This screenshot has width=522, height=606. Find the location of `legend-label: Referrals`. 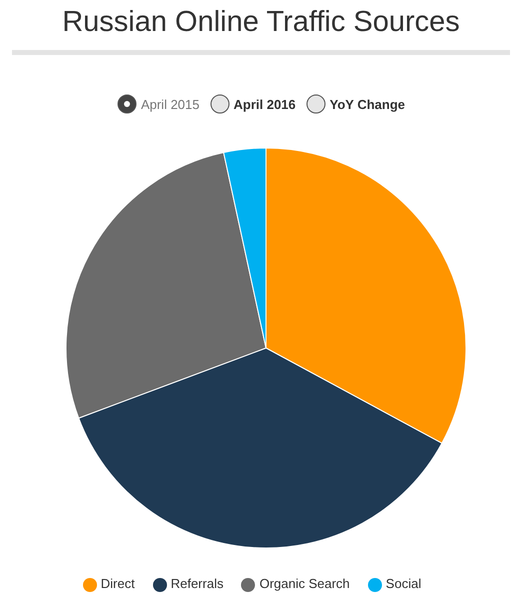

legend-label: Referrals is located at coordinates (197, 584).